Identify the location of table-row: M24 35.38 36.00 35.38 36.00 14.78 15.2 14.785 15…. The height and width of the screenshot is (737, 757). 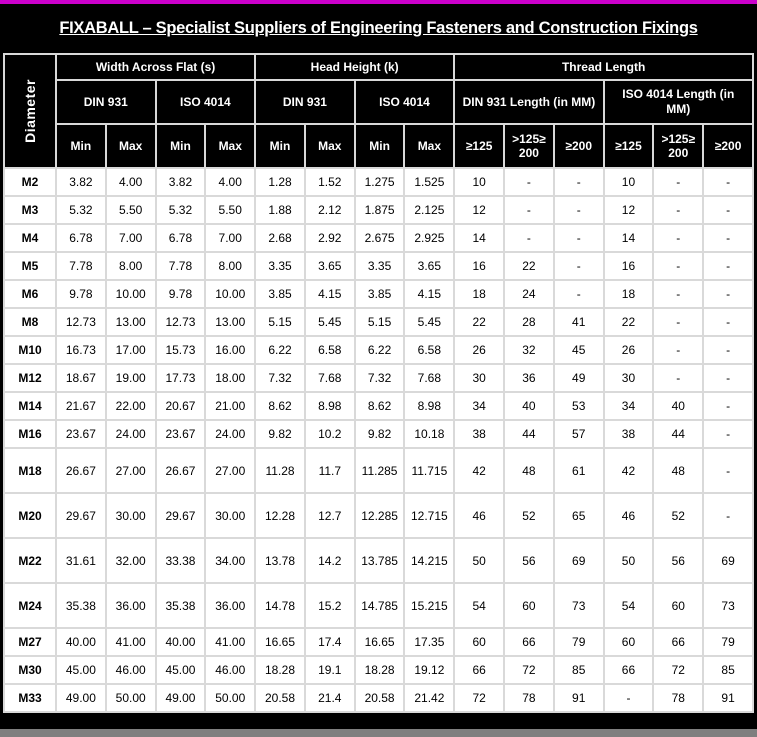
(378, 605).